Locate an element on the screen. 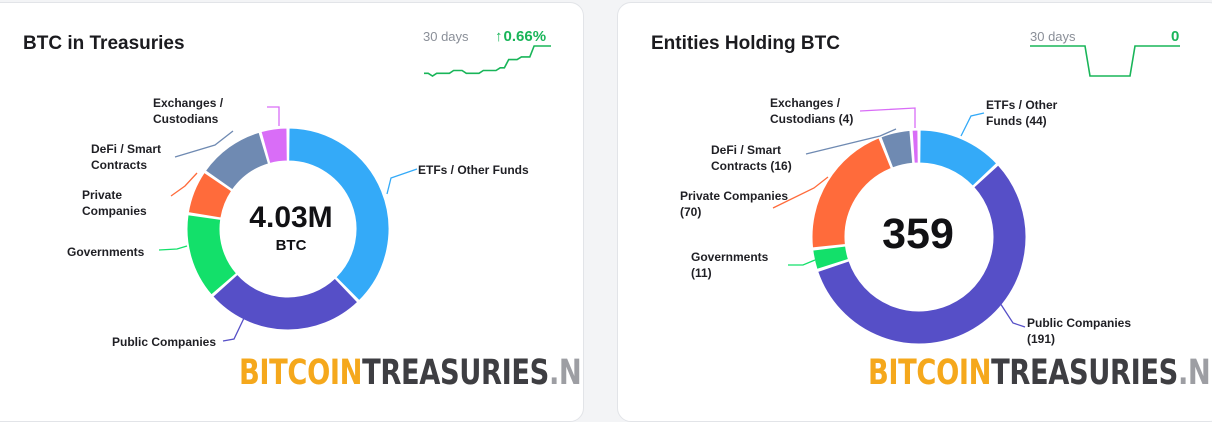 The height and width of the screenshot is (422, 1212). slice-label-exchanges: Exchanges / Custodians is located at coordinates (188, 111).